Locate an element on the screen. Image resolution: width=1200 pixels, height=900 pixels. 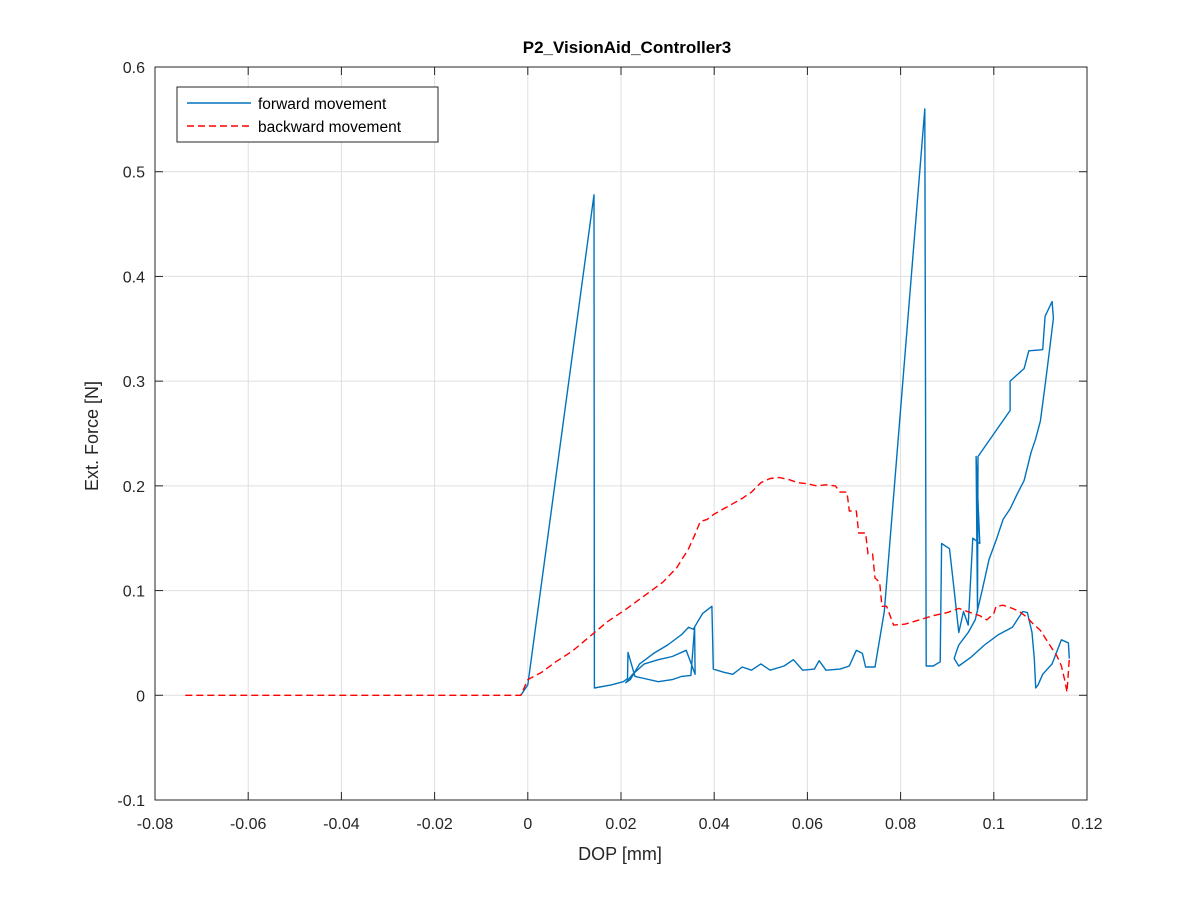
y-tick-label: 0.1 is located at coordinates (134, 592).